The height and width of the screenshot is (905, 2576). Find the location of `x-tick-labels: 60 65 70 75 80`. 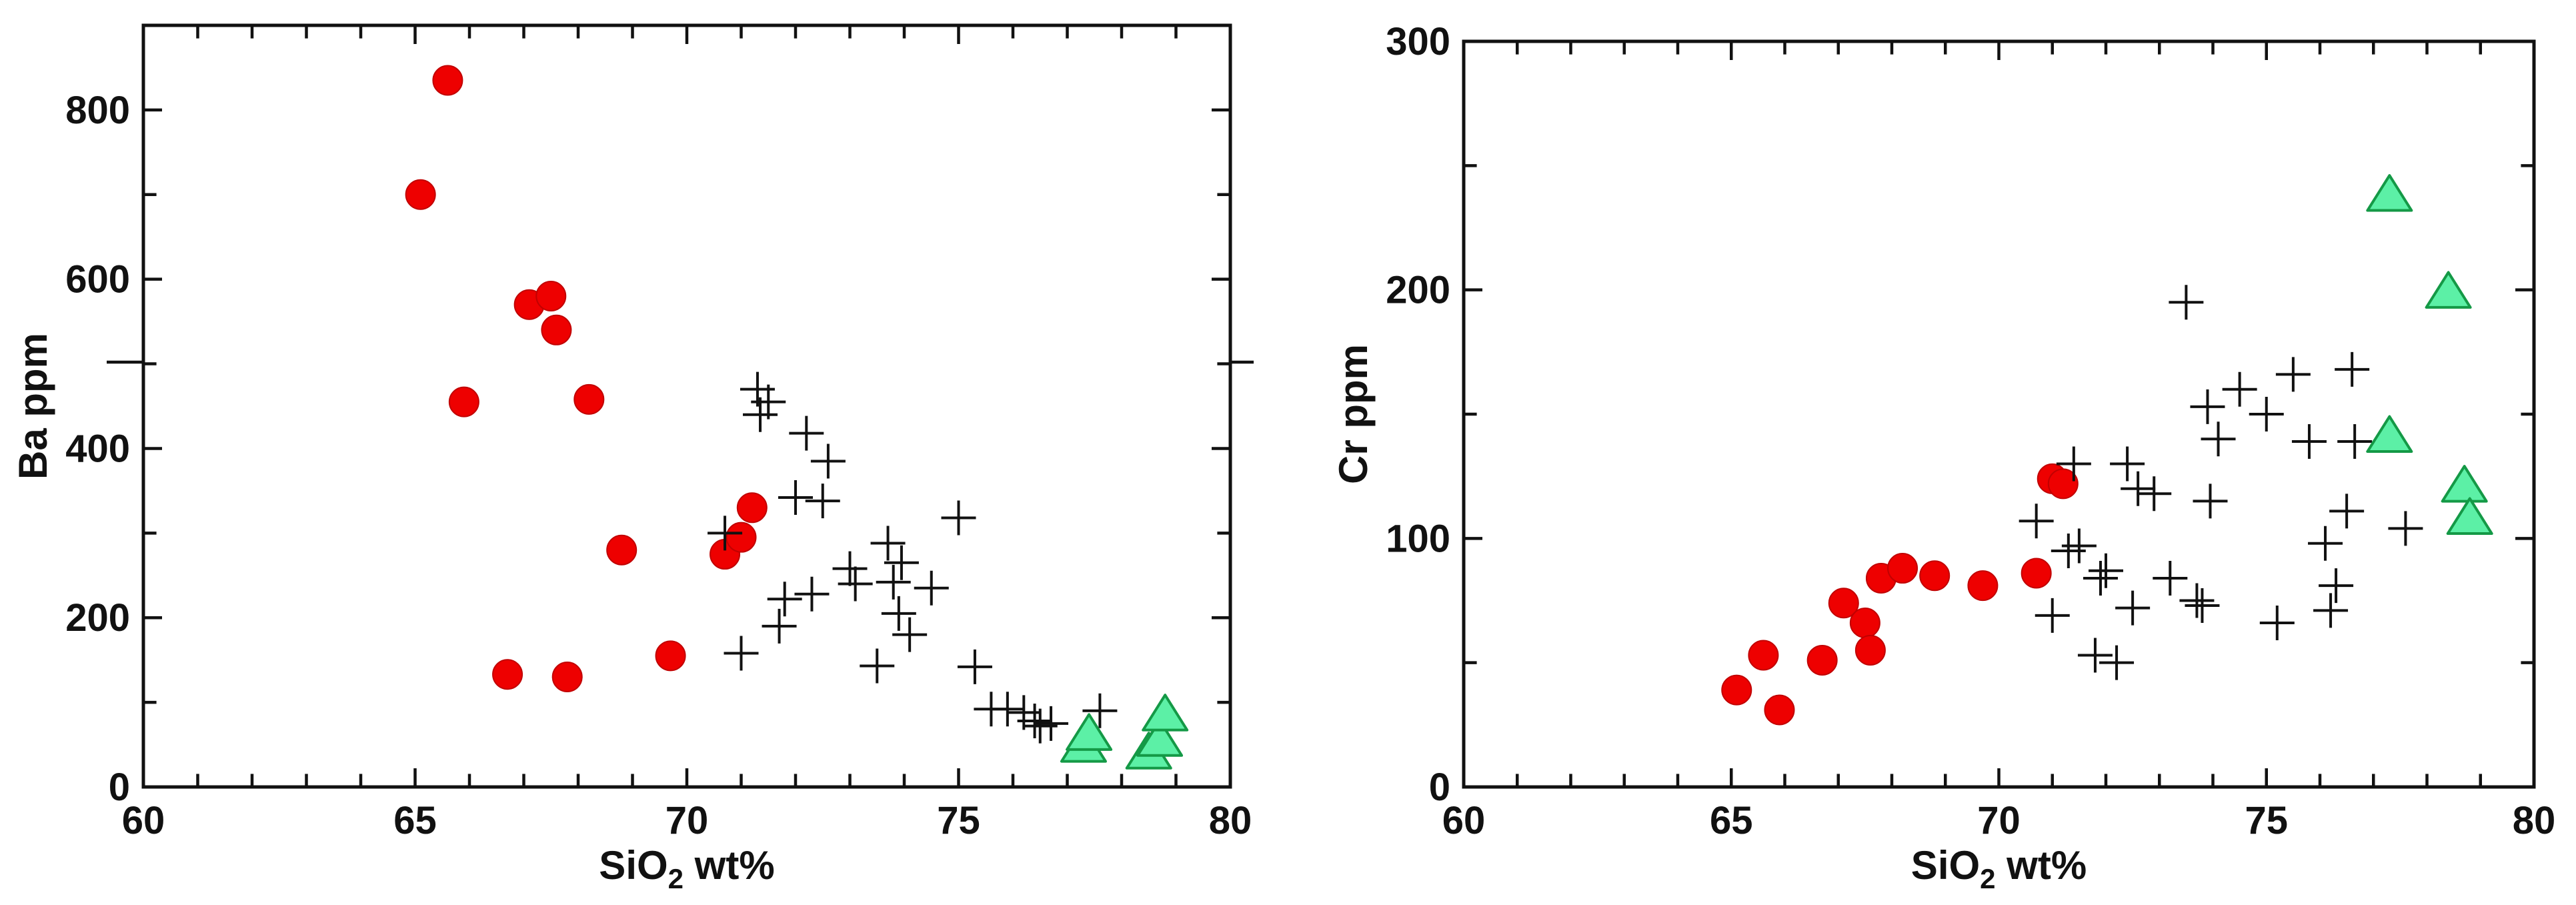

x-tick-labels: 60 65 70 75 80 is located at coordinates (687, 820).